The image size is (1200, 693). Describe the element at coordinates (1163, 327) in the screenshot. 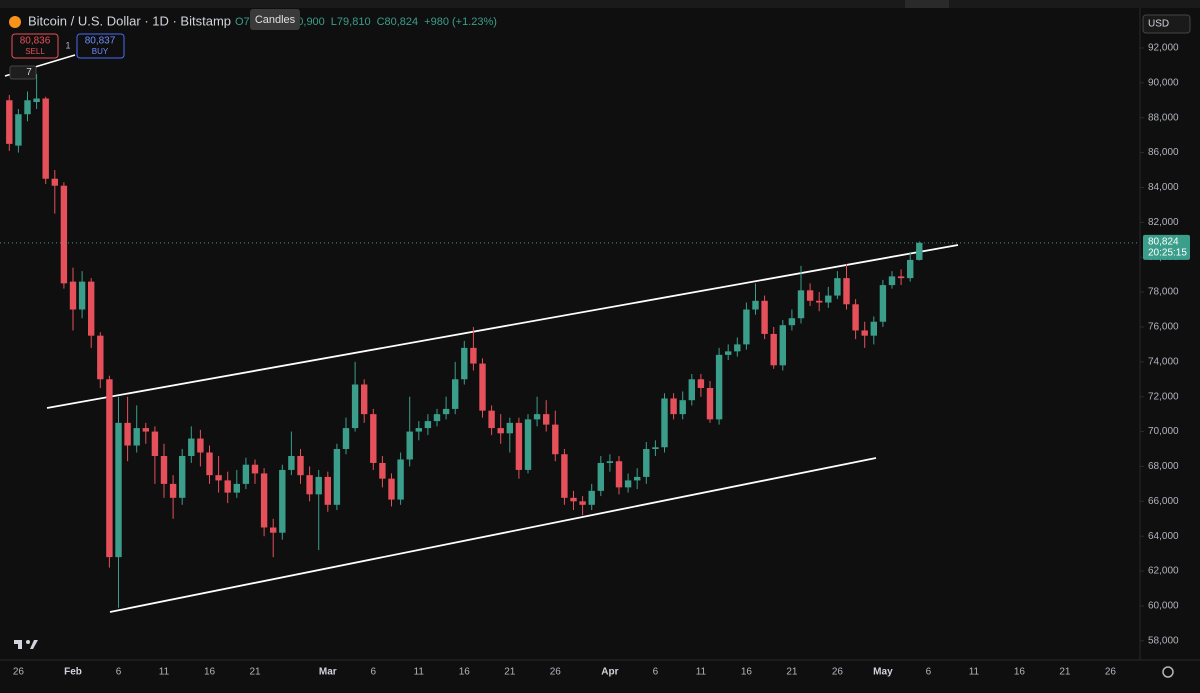

I see `y-tick-label: 76,000` at that location.